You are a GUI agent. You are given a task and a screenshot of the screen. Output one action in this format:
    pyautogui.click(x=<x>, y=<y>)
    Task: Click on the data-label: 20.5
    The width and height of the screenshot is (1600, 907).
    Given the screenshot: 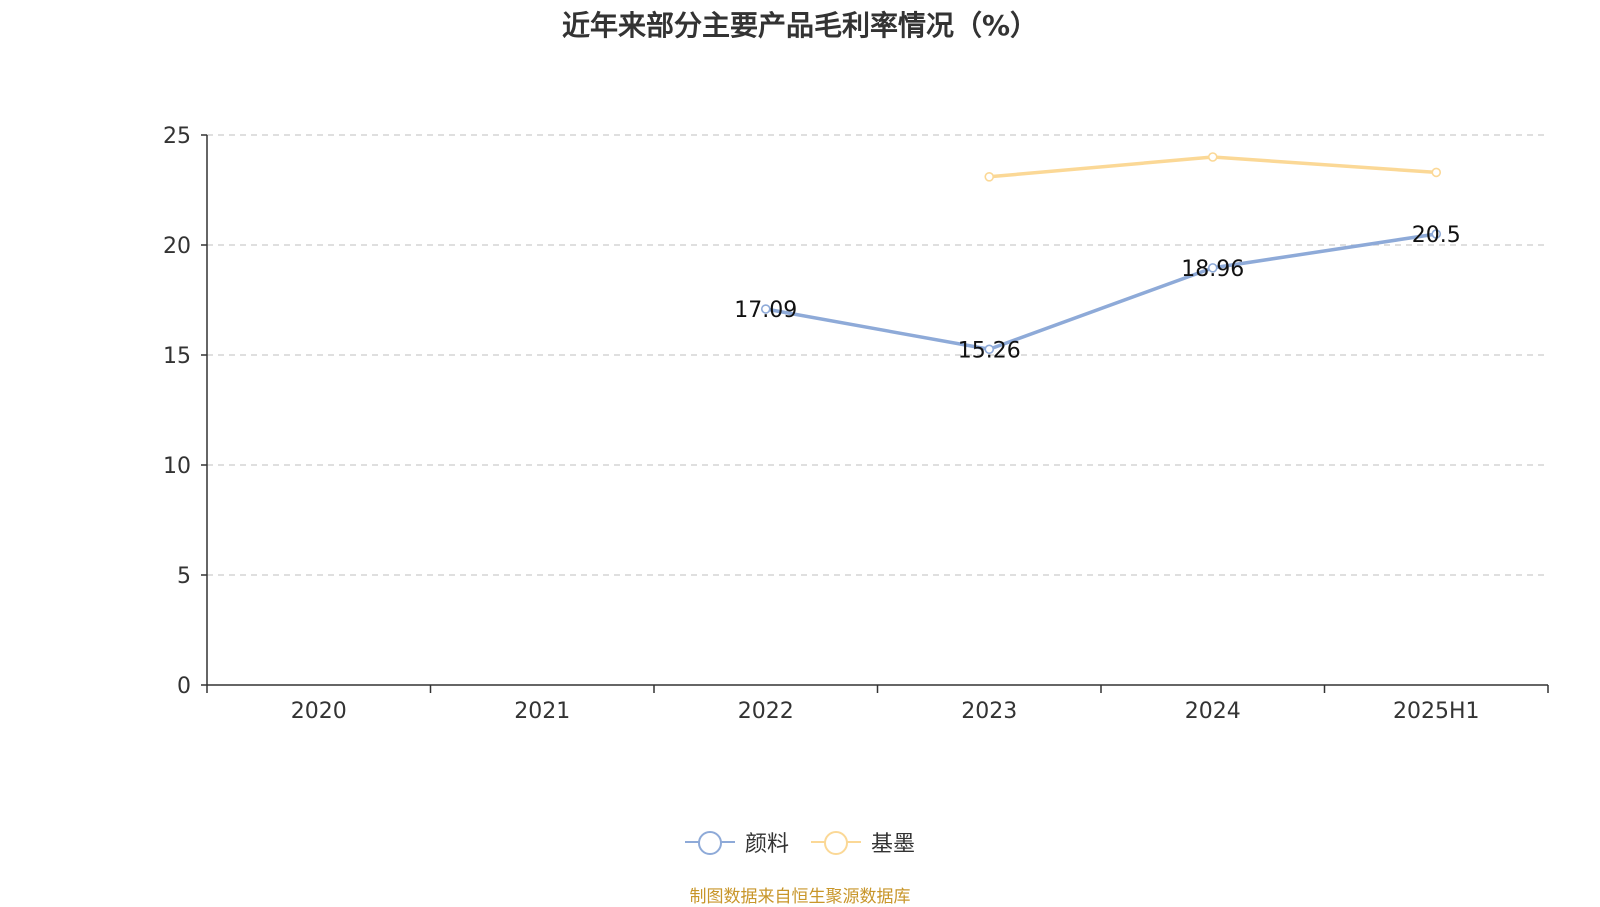 What is the action you would take?
    pyautogui.click(x=1436, y=235)
    